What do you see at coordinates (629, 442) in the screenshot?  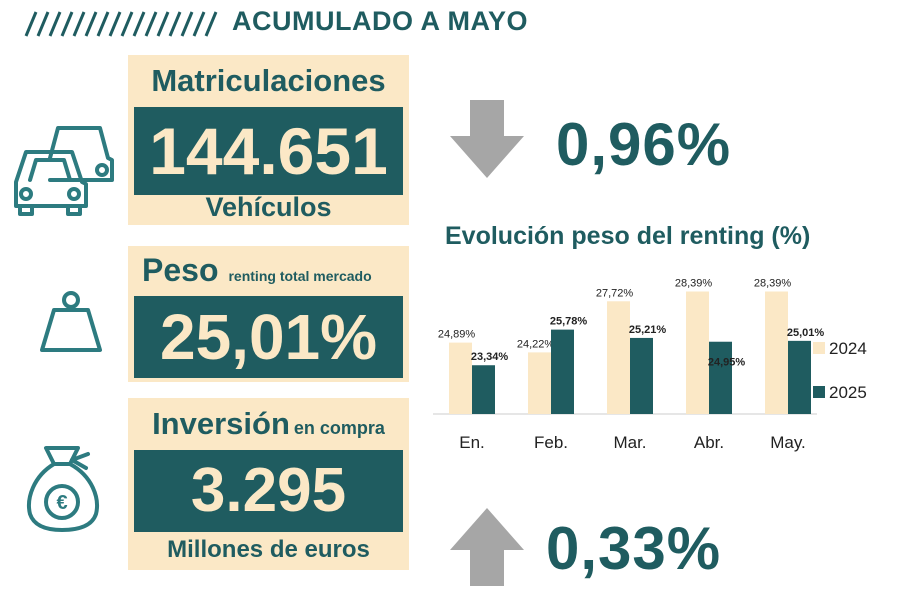 I see `x-tick-label-3: Mar.` at bounding box center [629, 442].